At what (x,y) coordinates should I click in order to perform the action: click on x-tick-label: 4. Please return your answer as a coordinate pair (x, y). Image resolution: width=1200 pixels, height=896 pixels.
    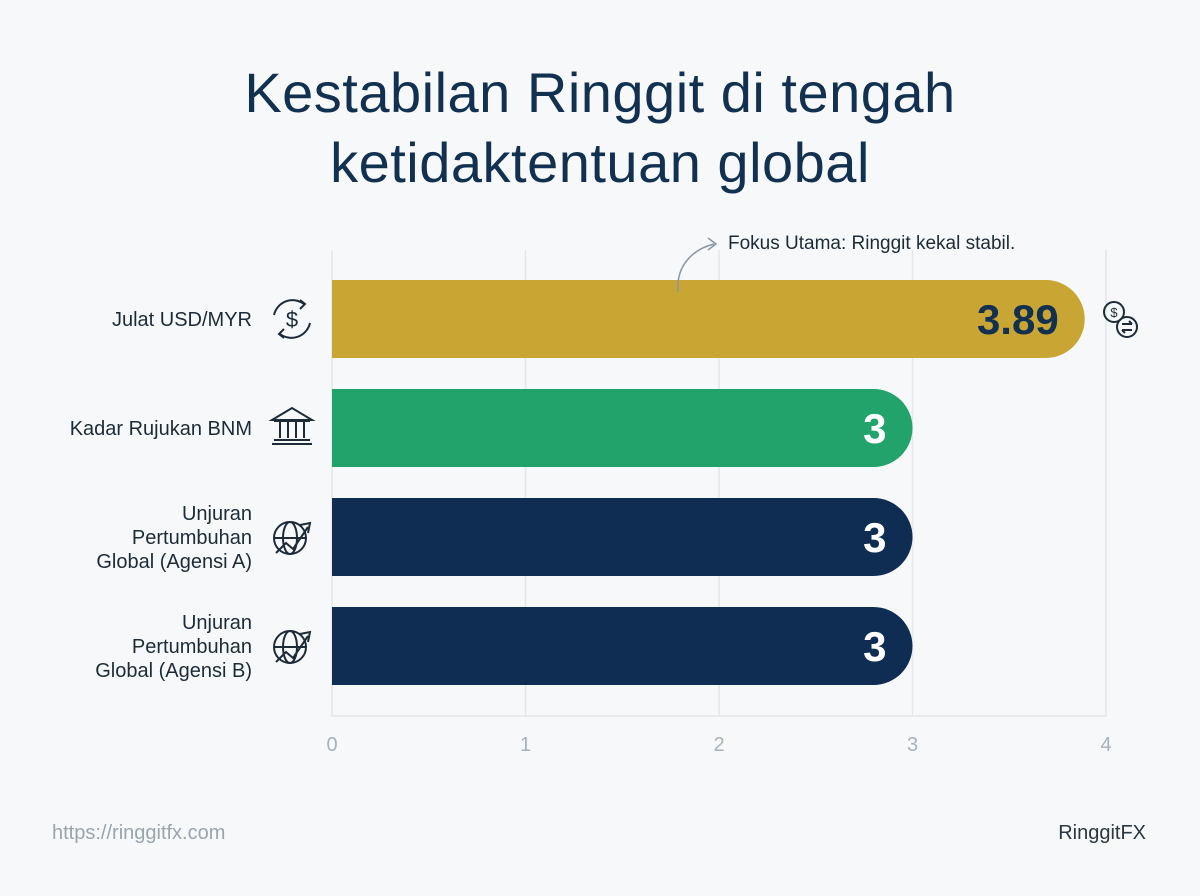
    Looking at the image, I should click on (1105, 745).